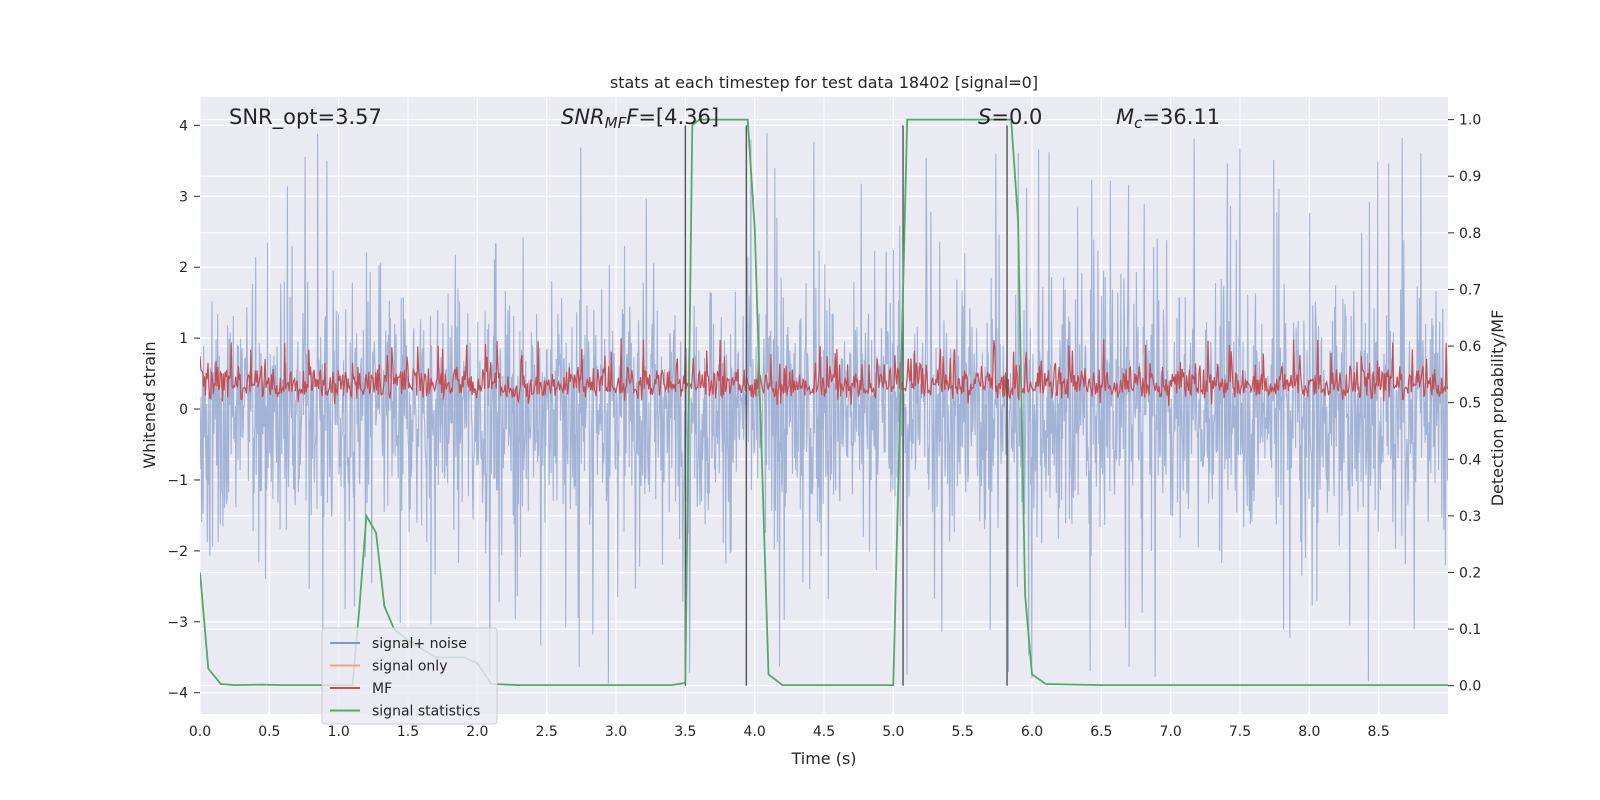  I want to click on y-tick-label: 3, so click(183, 197).